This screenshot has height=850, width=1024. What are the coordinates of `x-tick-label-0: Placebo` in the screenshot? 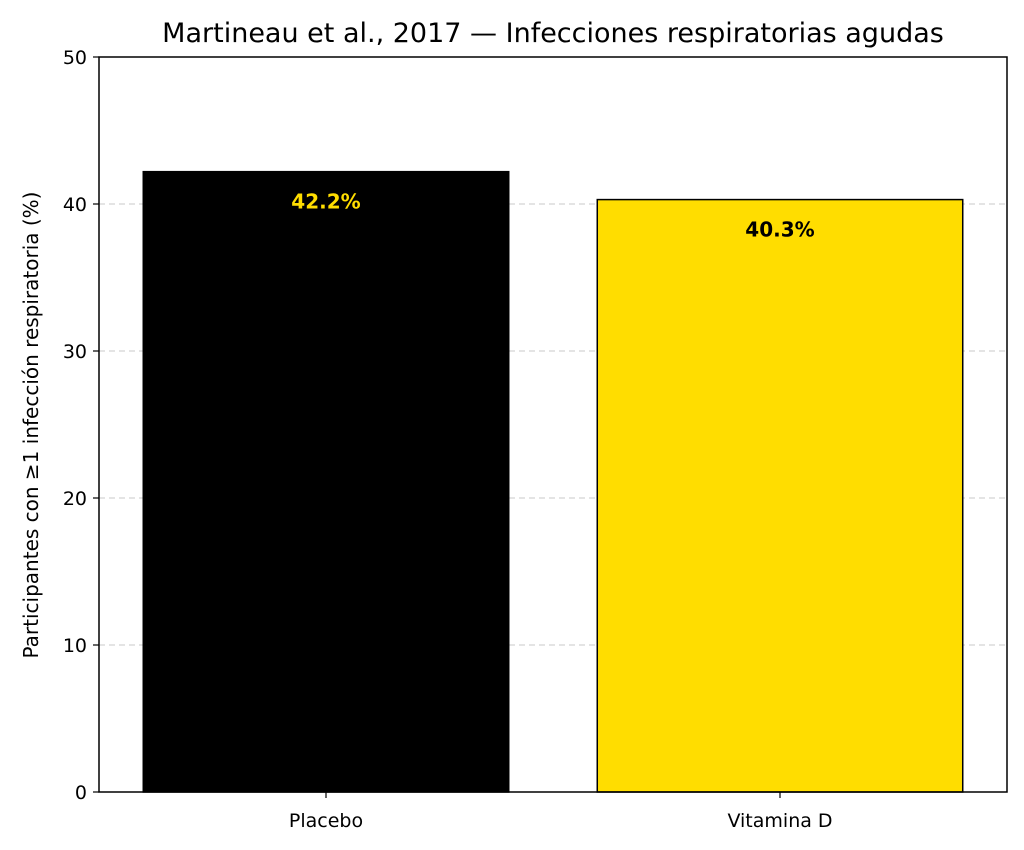 It's located at (326, 821).